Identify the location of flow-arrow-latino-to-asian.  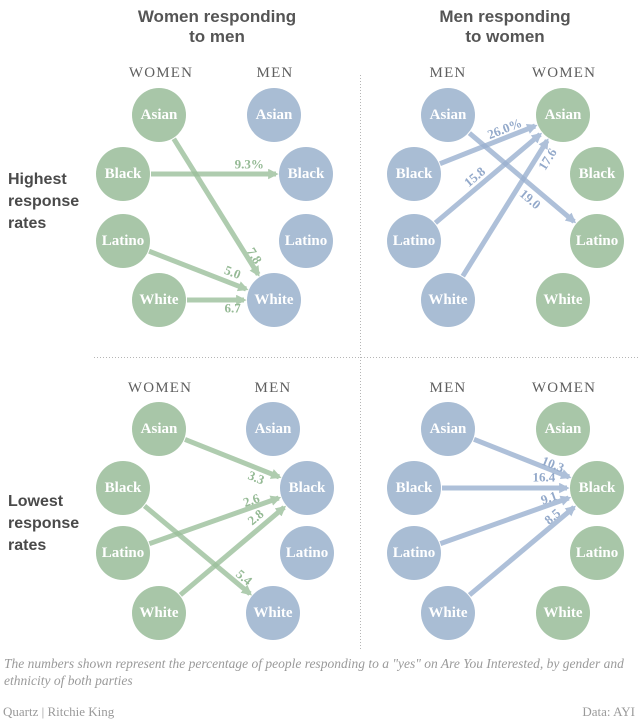
(488, 178).